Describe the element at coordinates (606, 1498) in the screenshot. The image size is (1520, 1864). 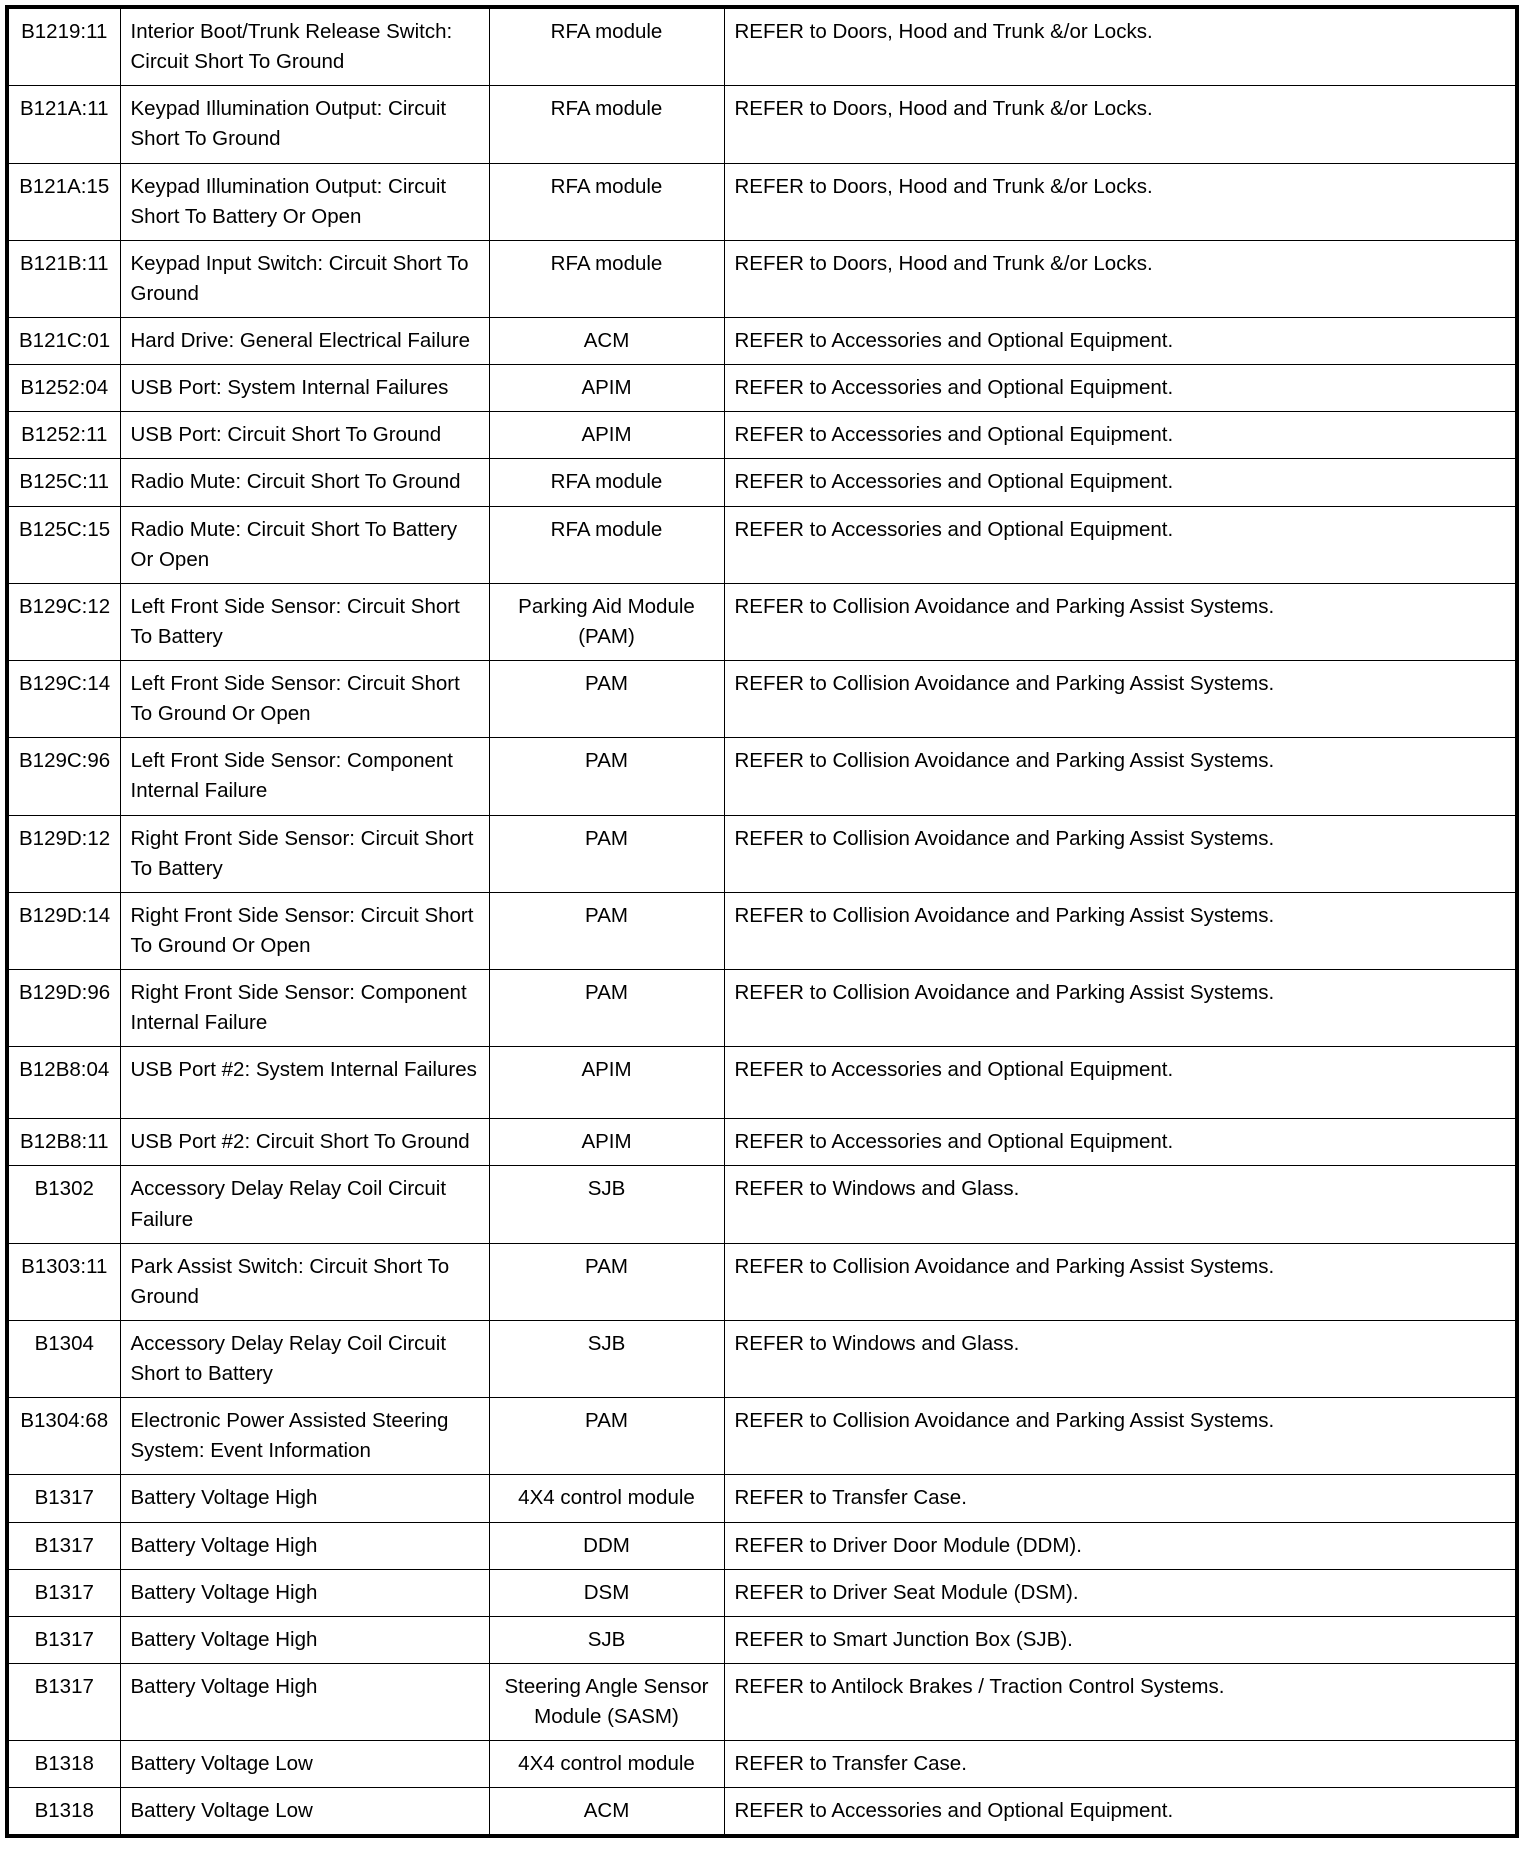
I see `dtc-module-cell: 4X4 control module` at that location.